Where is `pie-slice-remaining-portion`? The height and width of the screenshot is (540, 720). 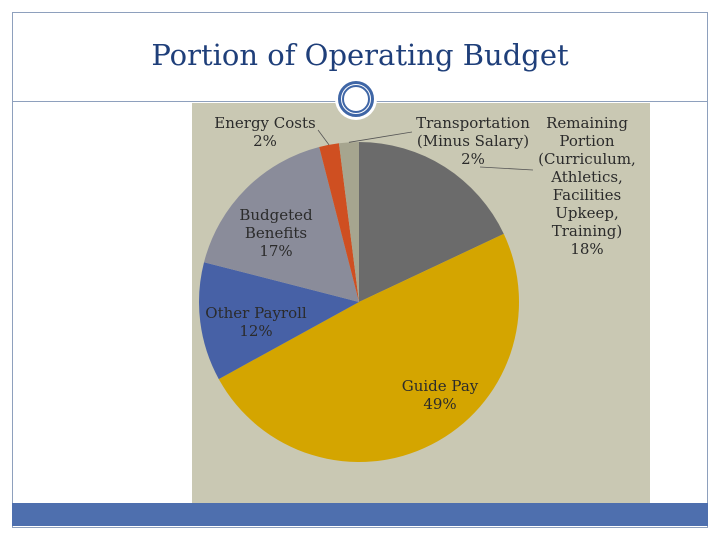
pie-slice-remaining-portion is located at coordinates (431, 222).